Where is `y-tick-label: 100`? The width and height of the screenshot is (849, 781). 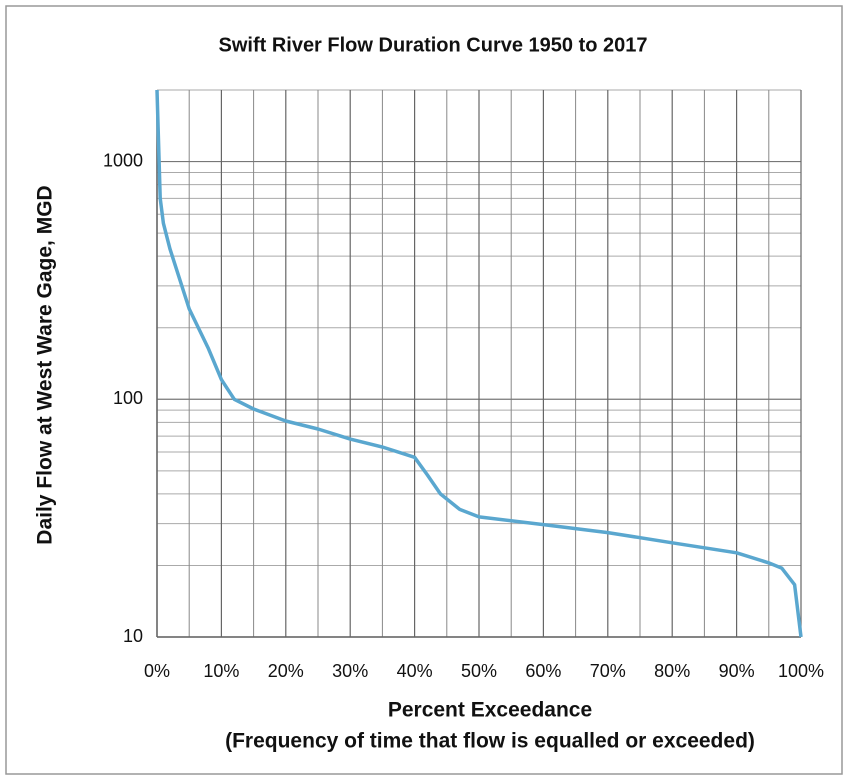 y-tick-label: 100 is located at coordinates (128, 398).